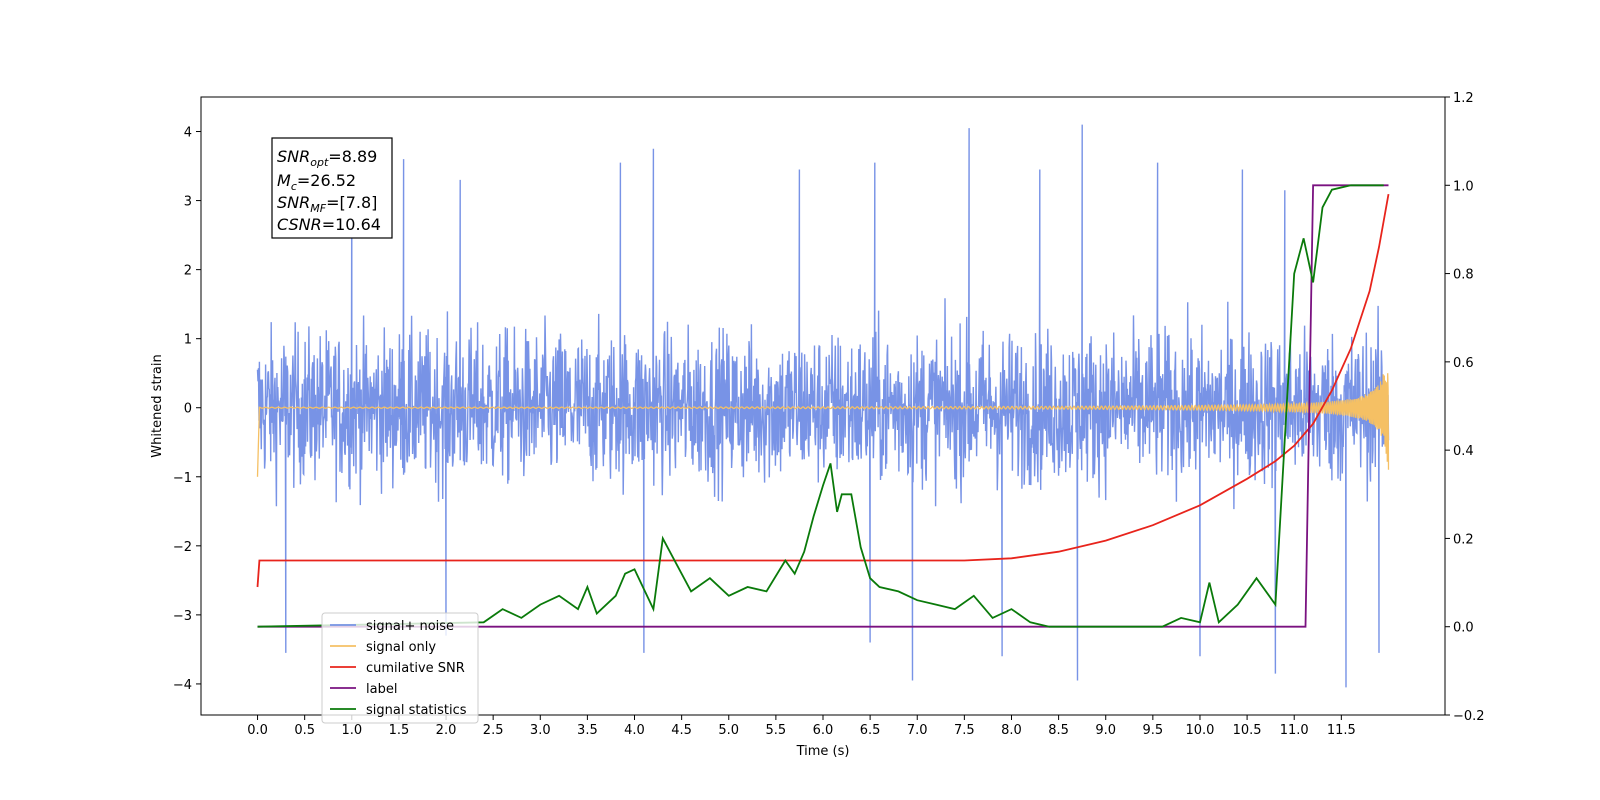 The width and height of the screenshot is (1600, 800). I want to click on y-tick-label: 0, so click(188, 409).